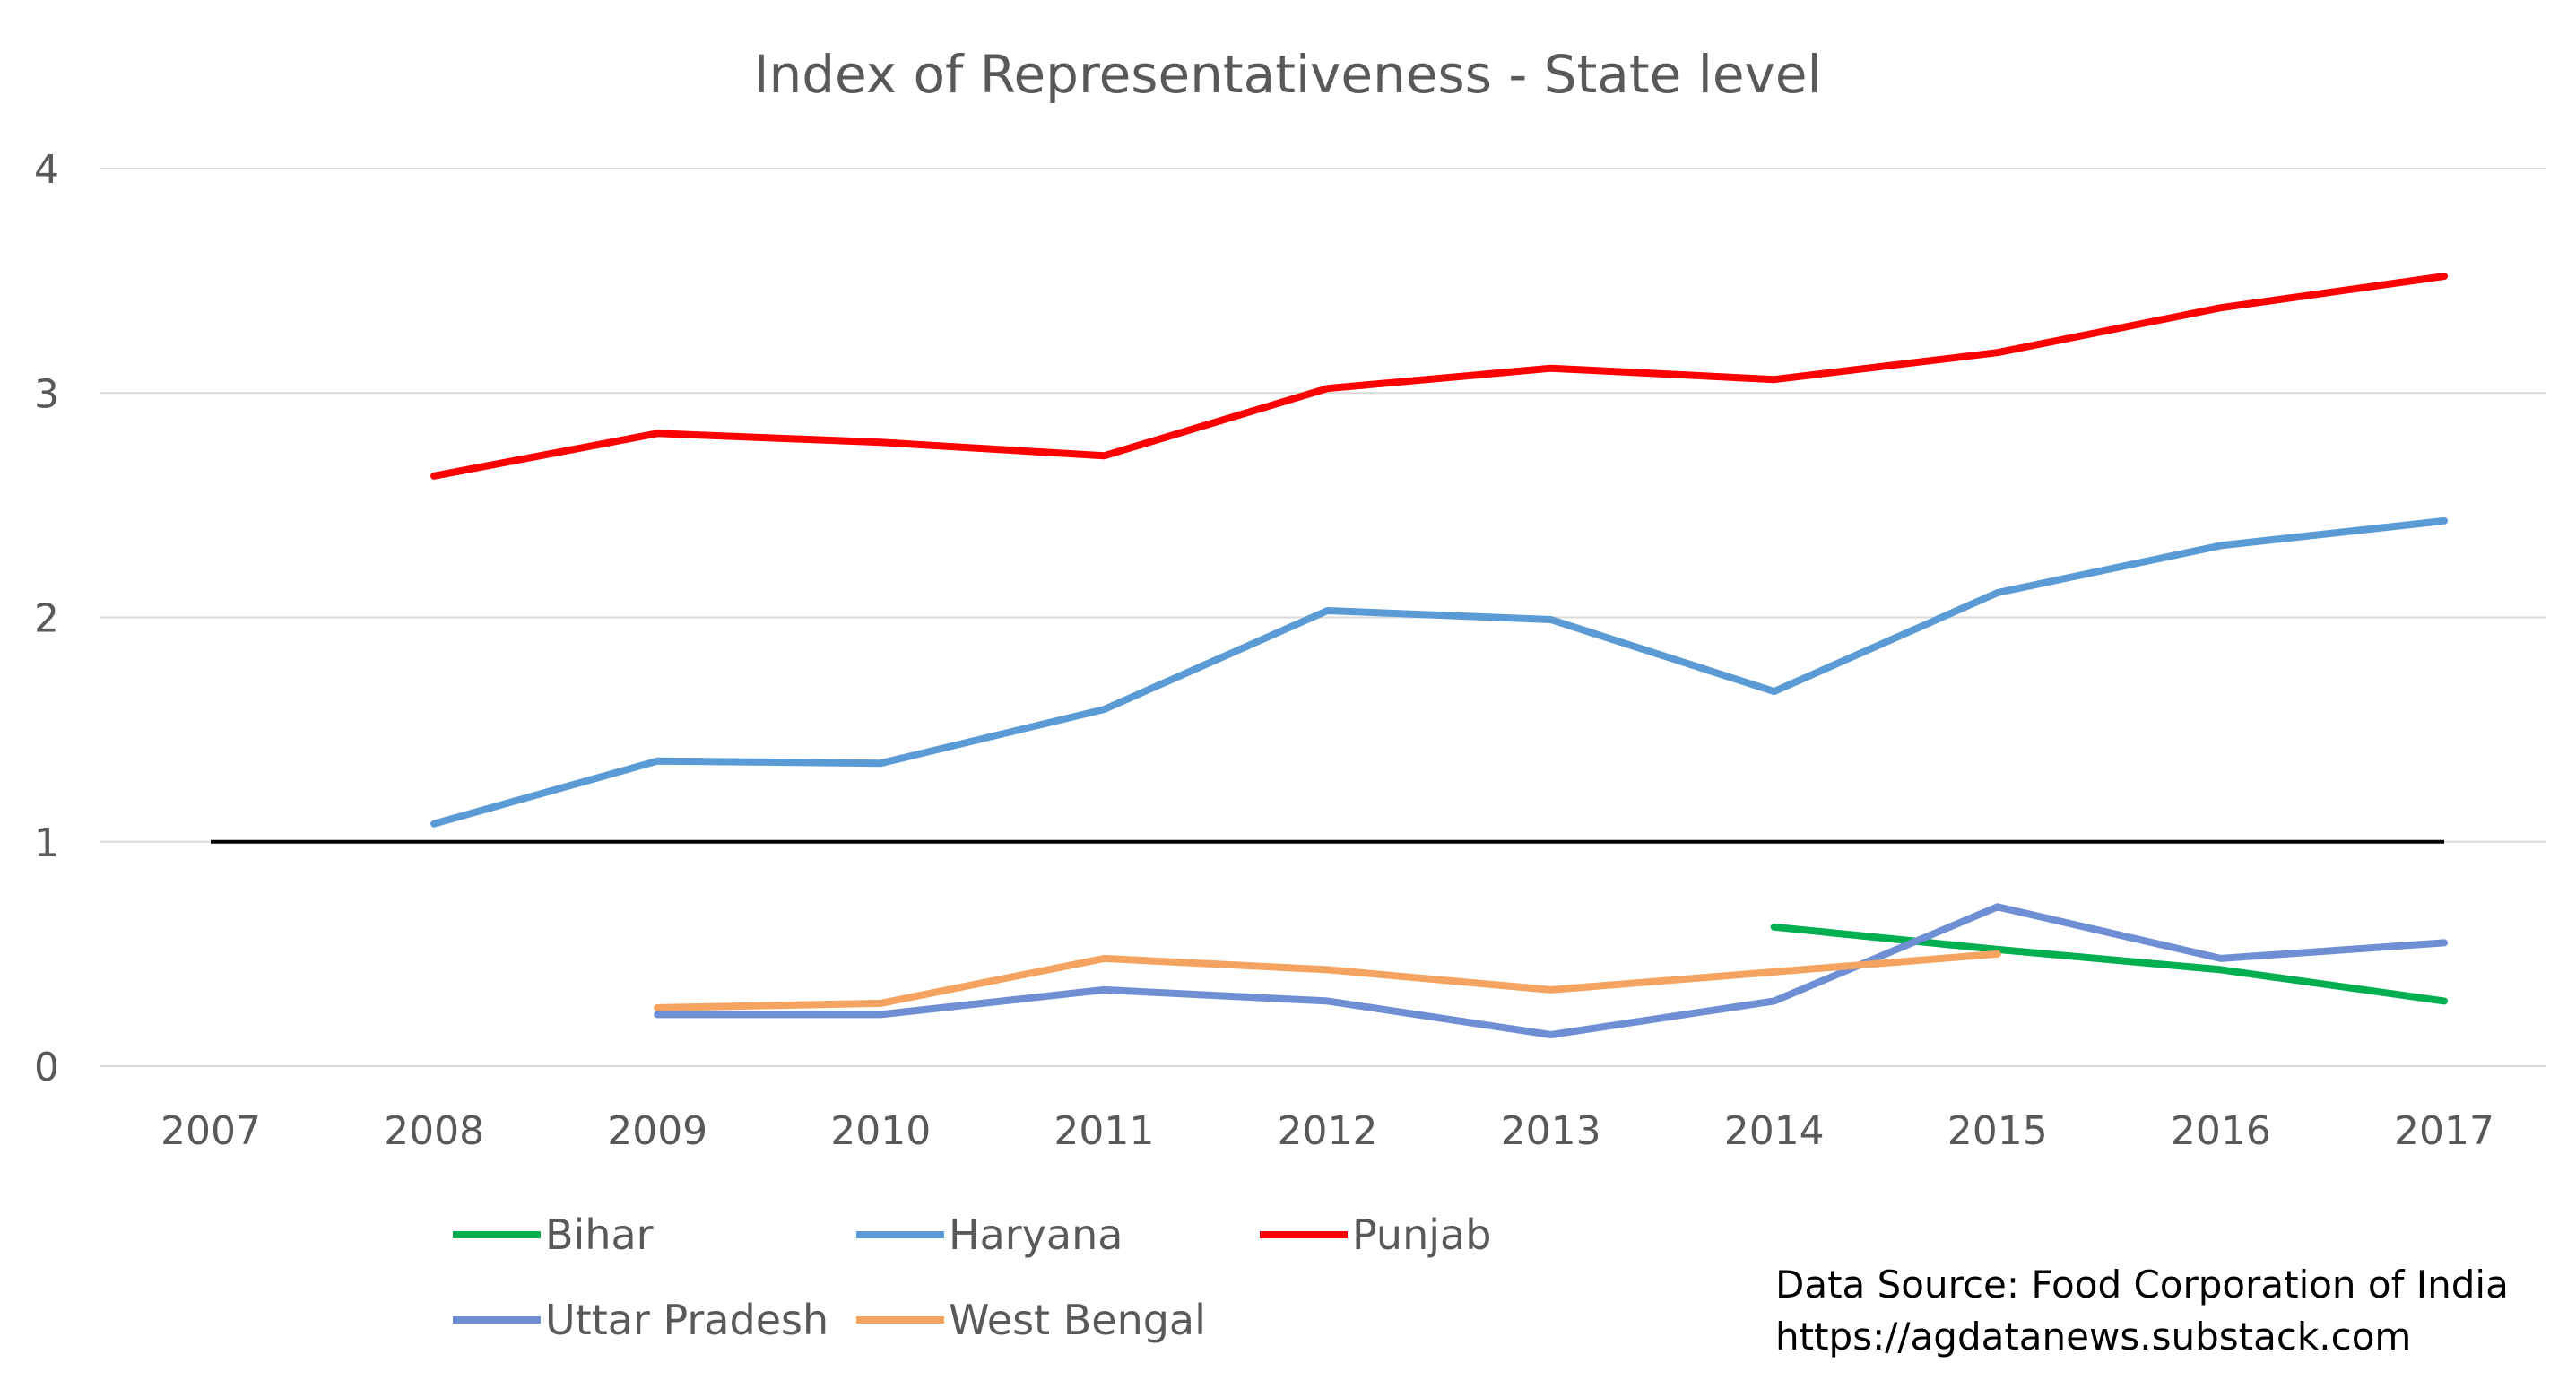 The width and height of the screenshot is (2576, 1380). I want to click on x-tick-label-2011: 2011, so click(1104, 1131).